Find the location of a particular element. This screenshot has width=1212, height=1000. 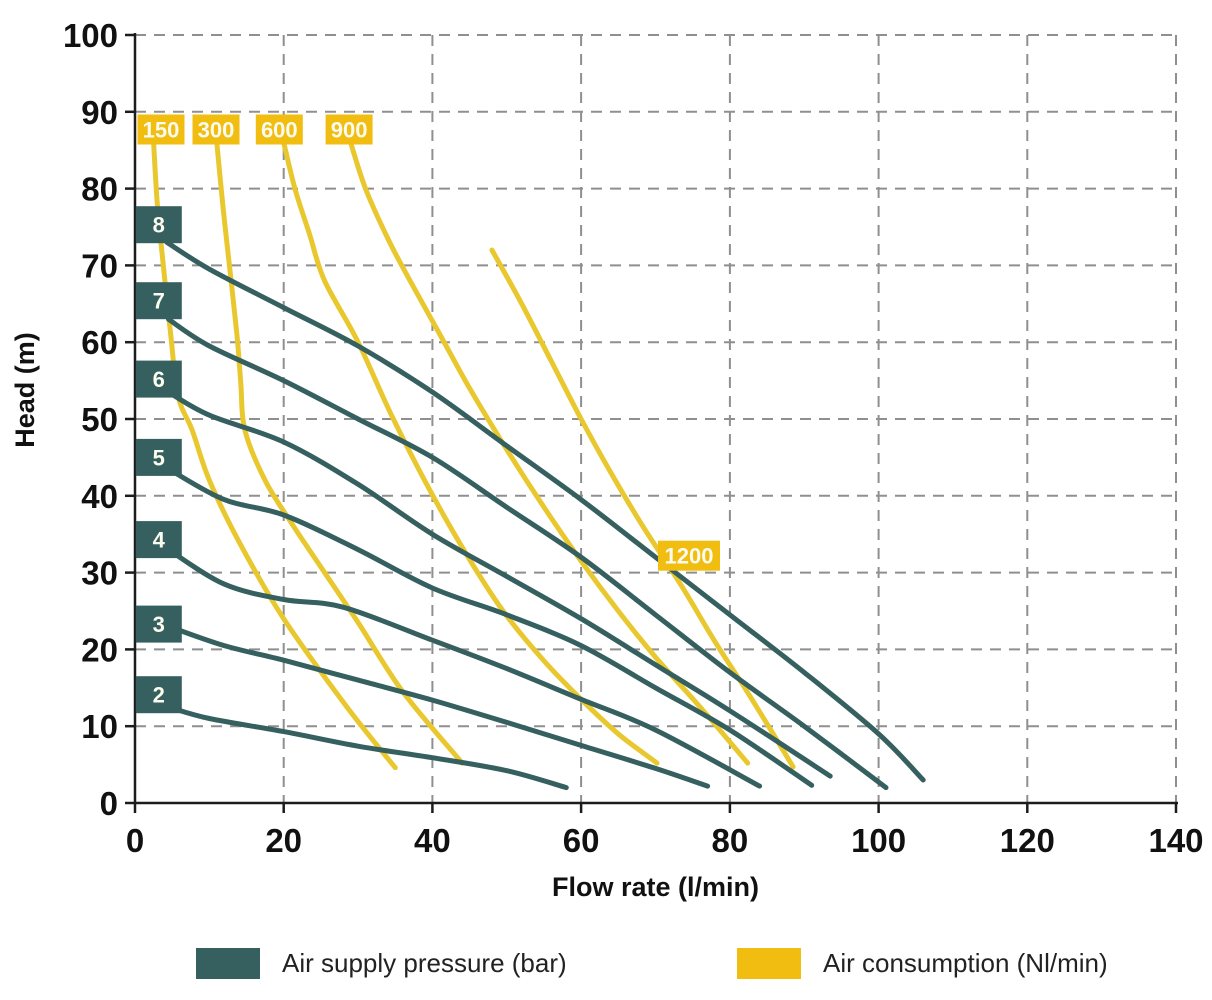

y-tick-label: 90 is located at coordinates (99, 112).